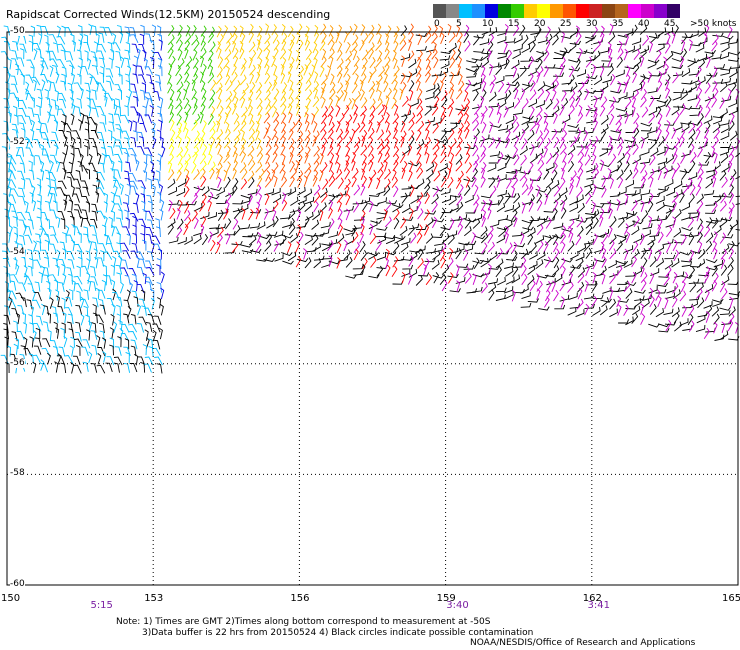  I want to click on lon-label-165: 165, so click(731, 598).